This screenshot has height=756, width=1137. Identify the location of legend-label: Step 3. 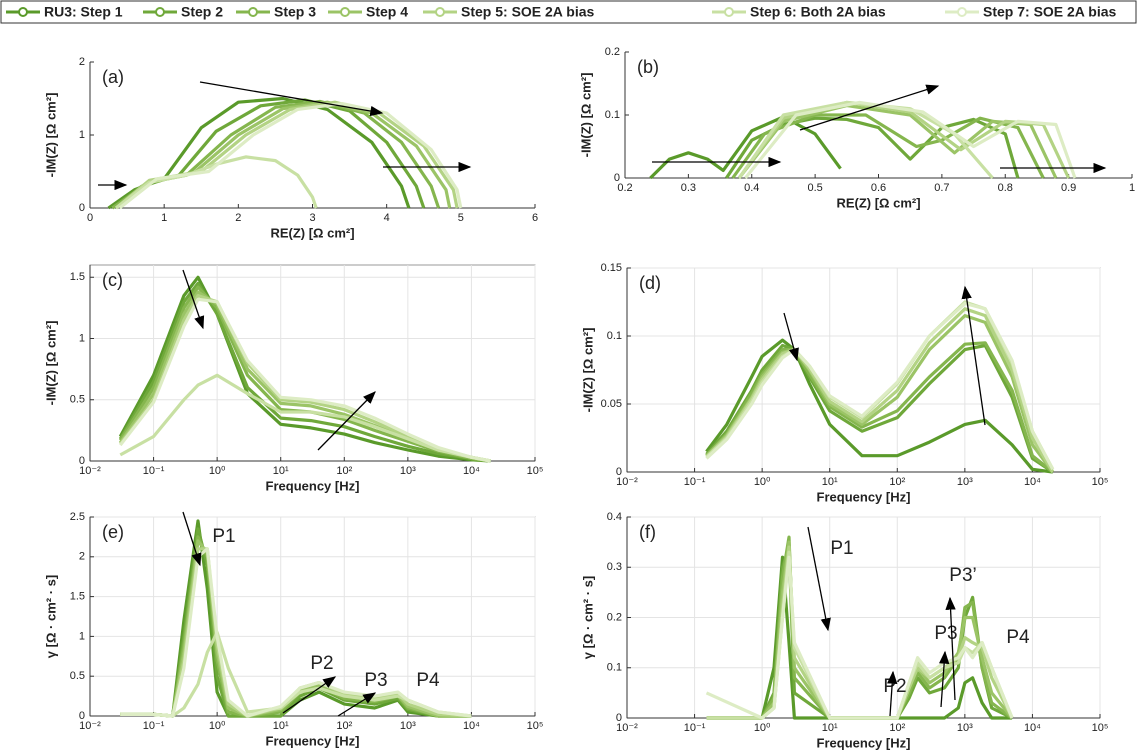
(295, 12).